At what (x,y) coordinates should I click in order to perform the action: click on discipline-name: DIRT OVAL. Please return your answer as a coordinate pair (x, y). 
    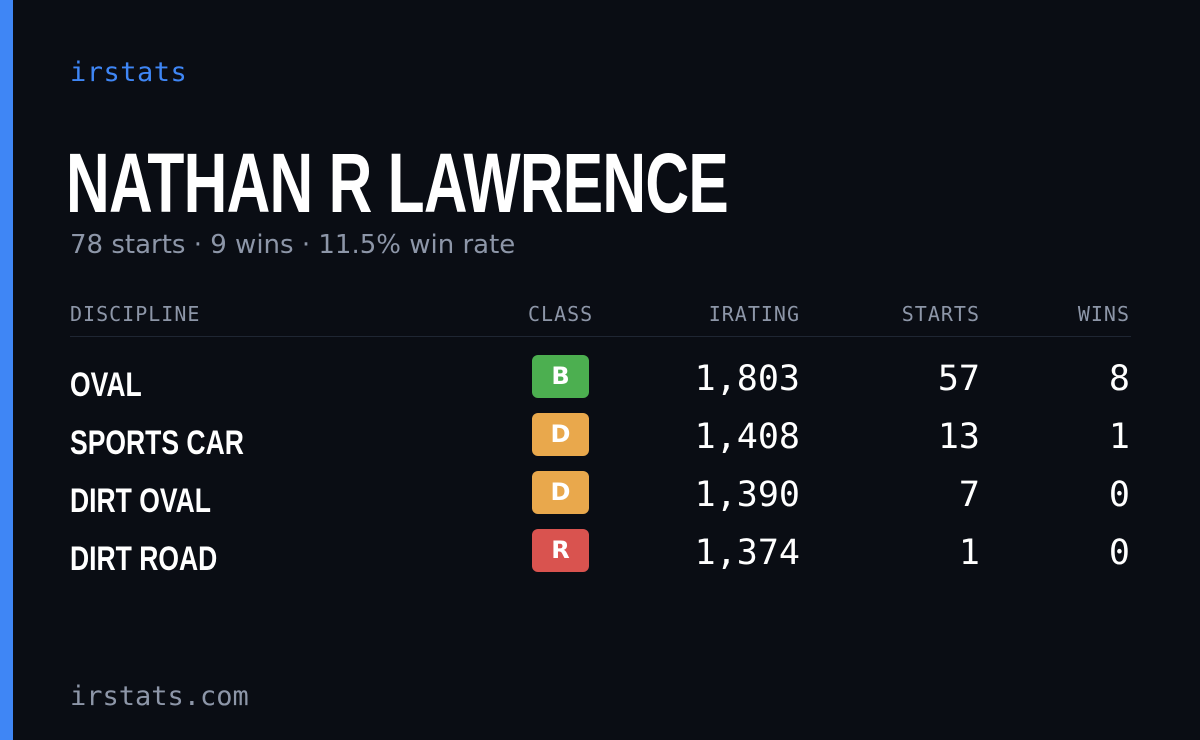
    Looking at the image, I should click on (140, 501).